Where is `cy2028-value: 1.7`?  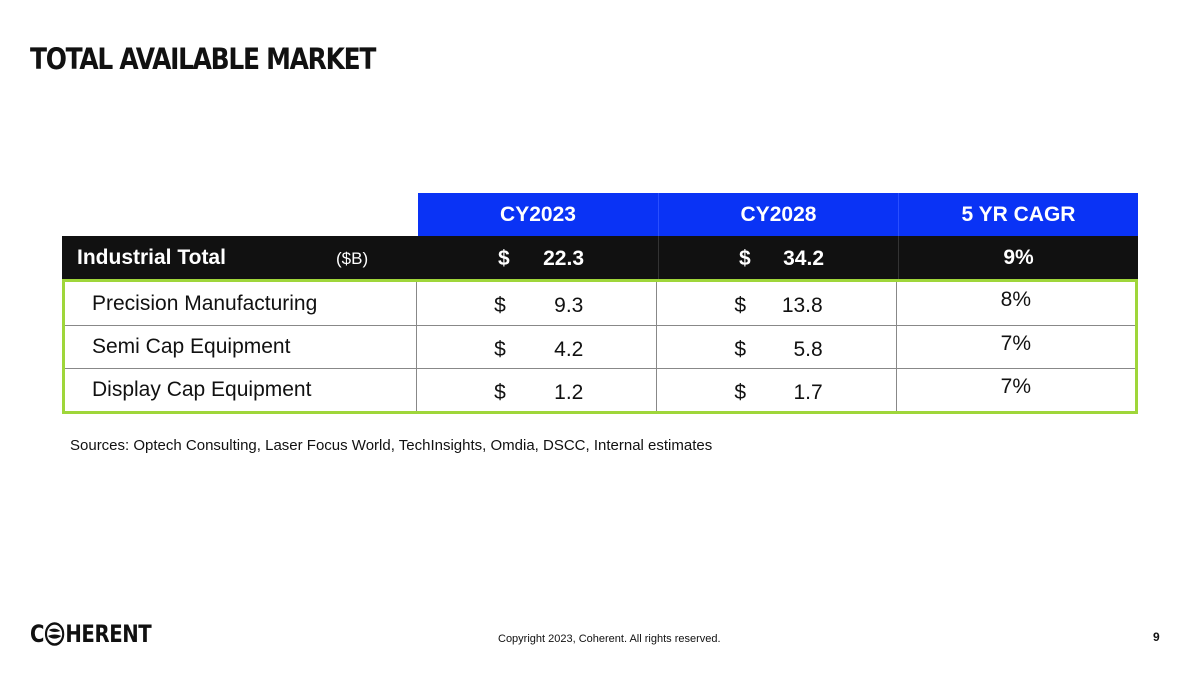
cy2028-value: 1.7 is located at coordinates (808, 392).